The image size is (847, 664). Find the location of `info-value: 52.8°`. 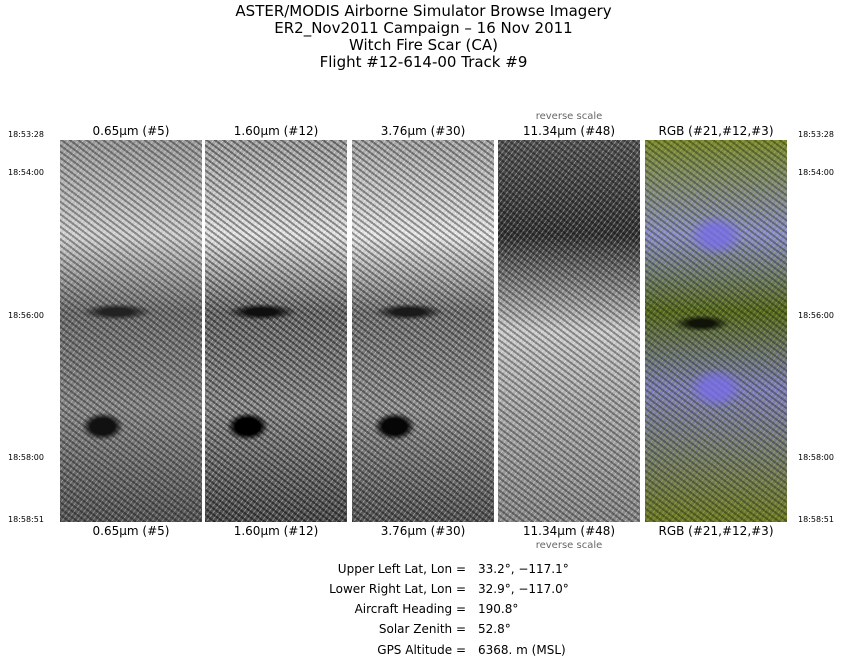

info-value: 52.8° is located at coordinates (494, 629).